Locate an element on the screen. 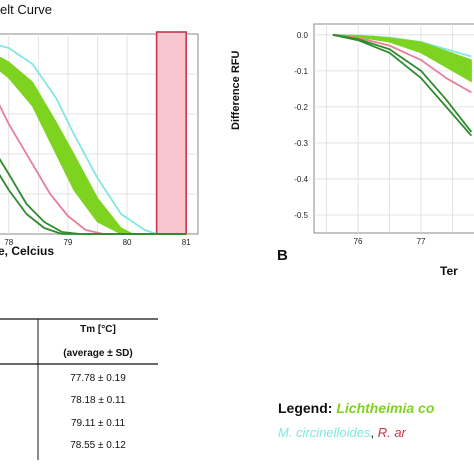 The width and height of the screenshot is (474, 474). legend: Legend: Lichtheimia co is located at coordinates (356, 408).